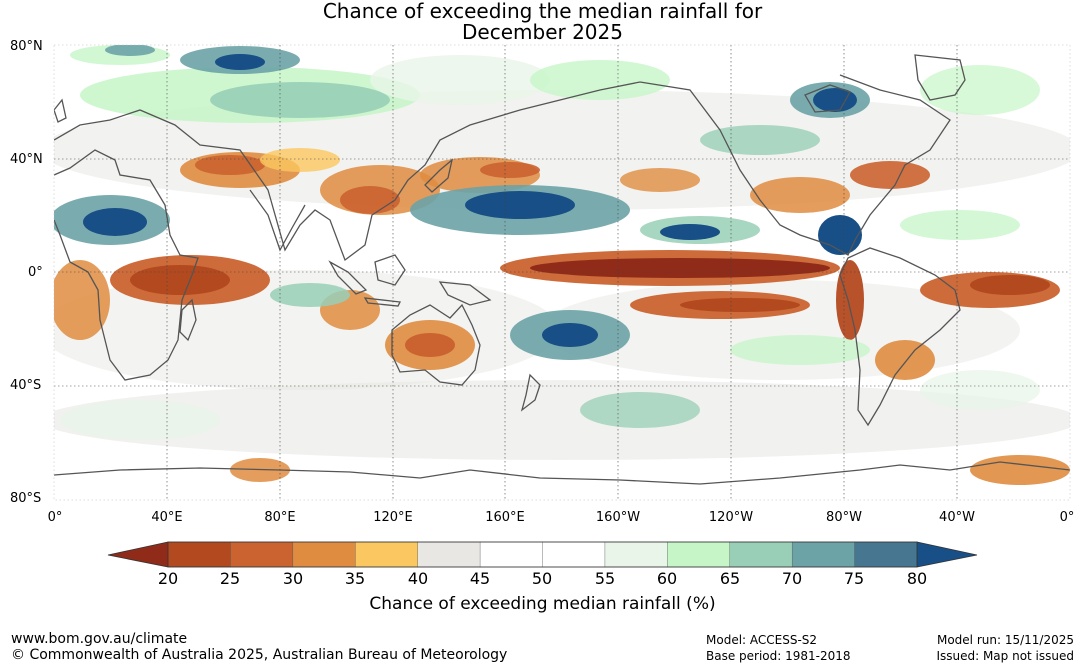  I want to click on antarctica-coastline, so click(562, 473).